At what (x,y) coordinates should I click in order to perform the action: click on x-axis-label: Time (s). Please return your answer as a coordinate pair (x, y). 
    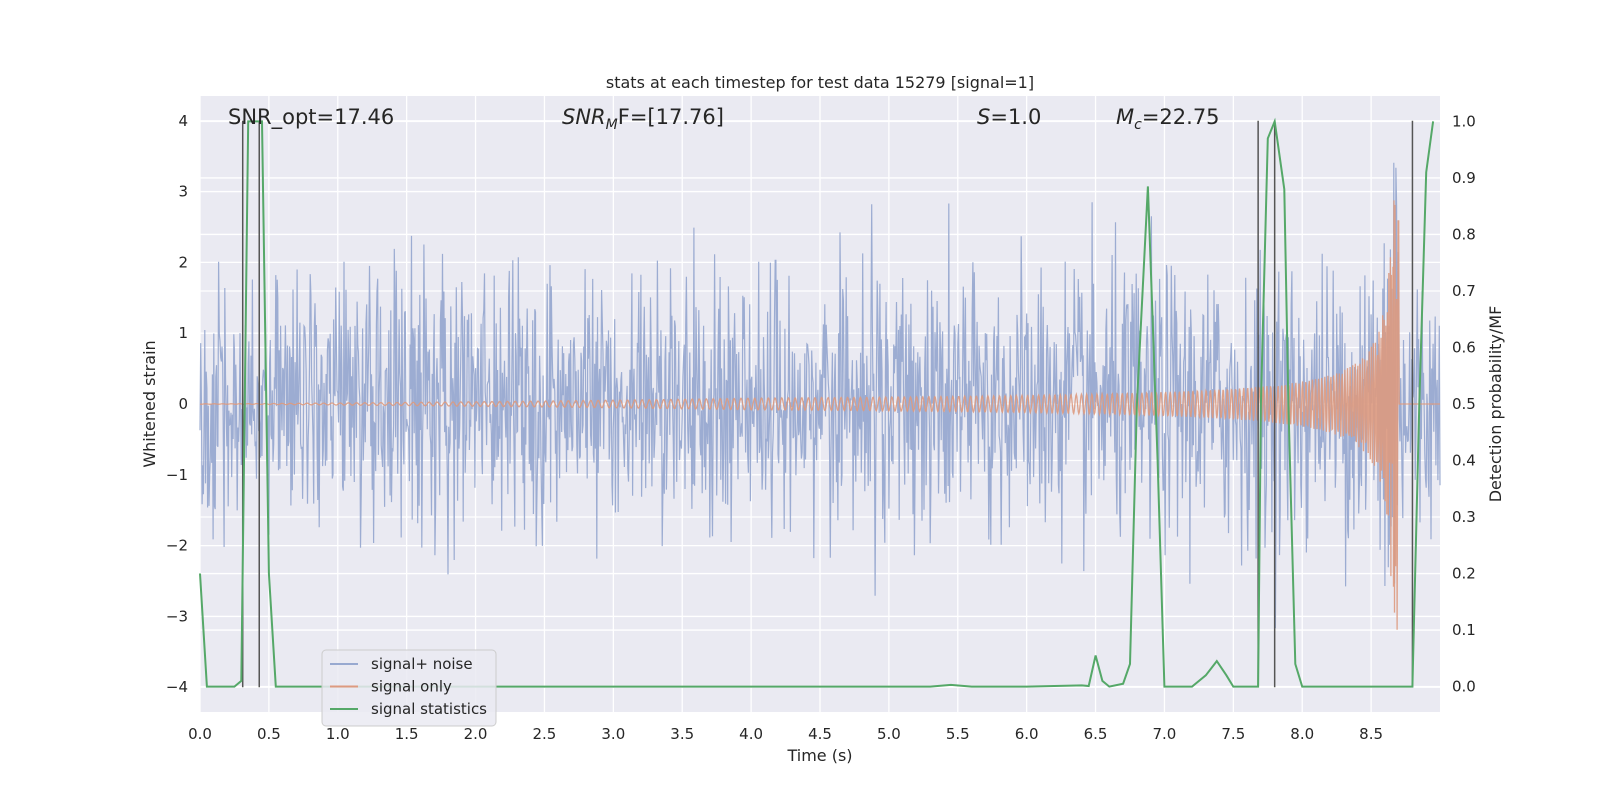
    Looking at the image, I should click on (819, 755).